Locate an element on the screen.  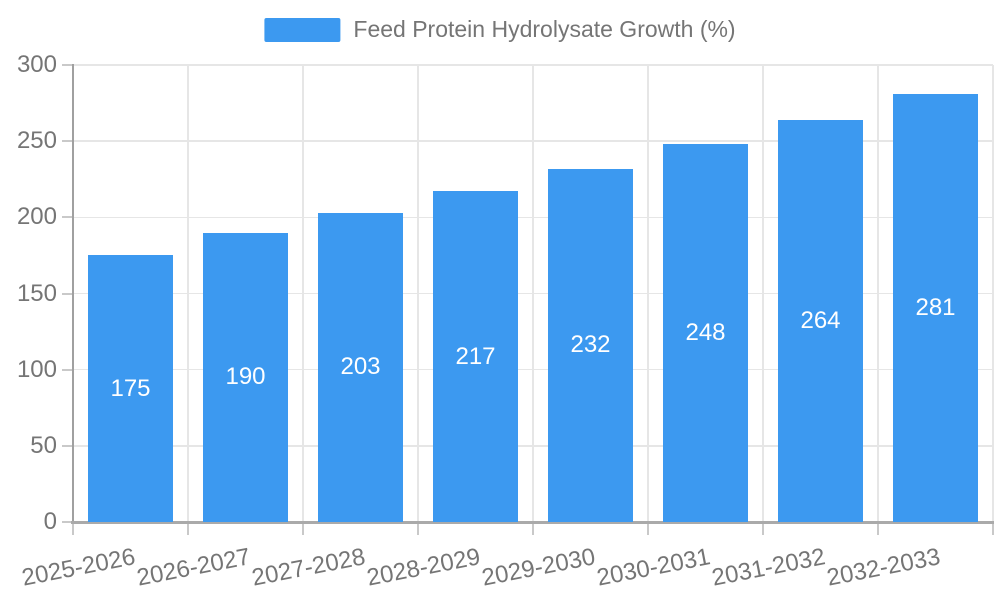
bar-2028-2029: 217 is located at coordinates (475, 356).